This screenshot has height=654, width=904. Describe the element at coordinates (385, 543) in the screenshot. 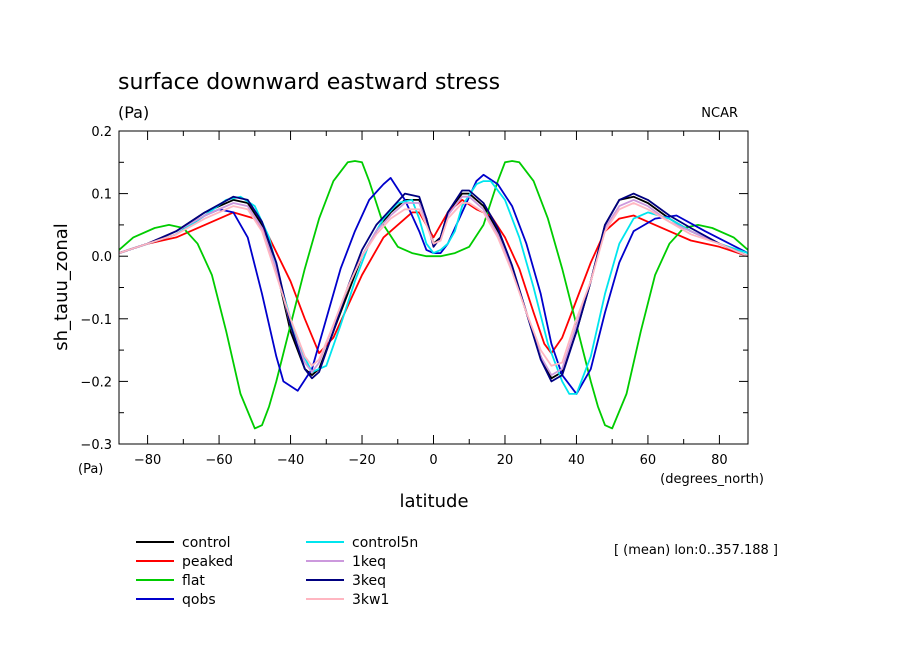

I see `legend-label-control5n: control5n` at that location.